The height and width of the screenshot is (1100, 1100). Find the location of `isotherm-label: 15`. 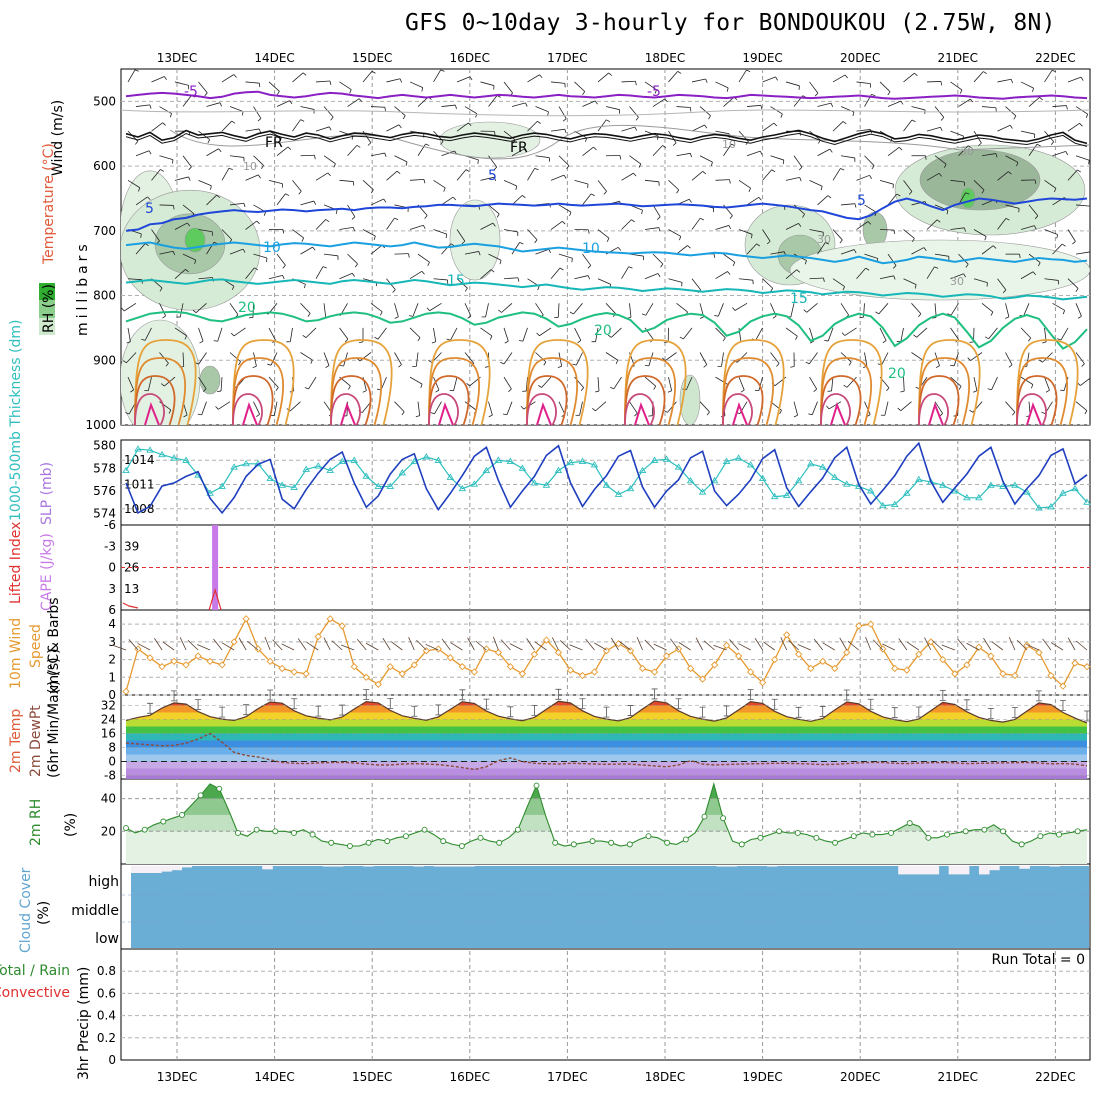

isotherm-label: 15 is located at coordinates (456, 281).